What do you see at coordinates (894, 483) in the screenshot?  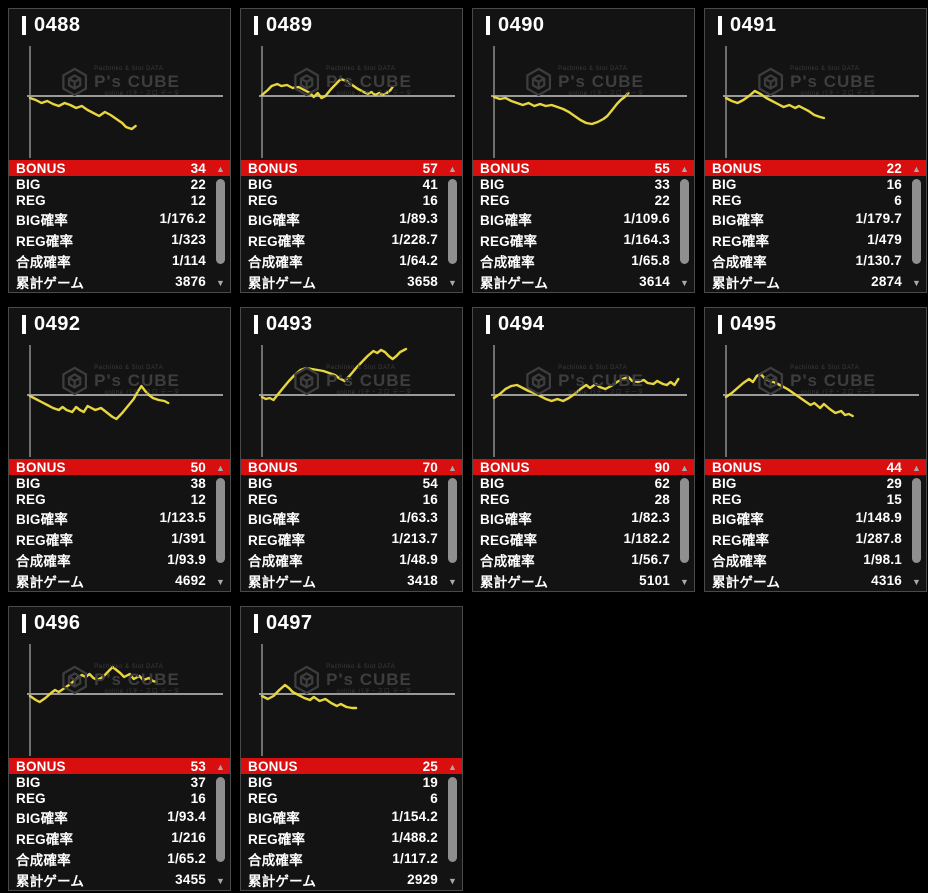 I see `stat-value-big: 29` at bounding box center [894, 483].